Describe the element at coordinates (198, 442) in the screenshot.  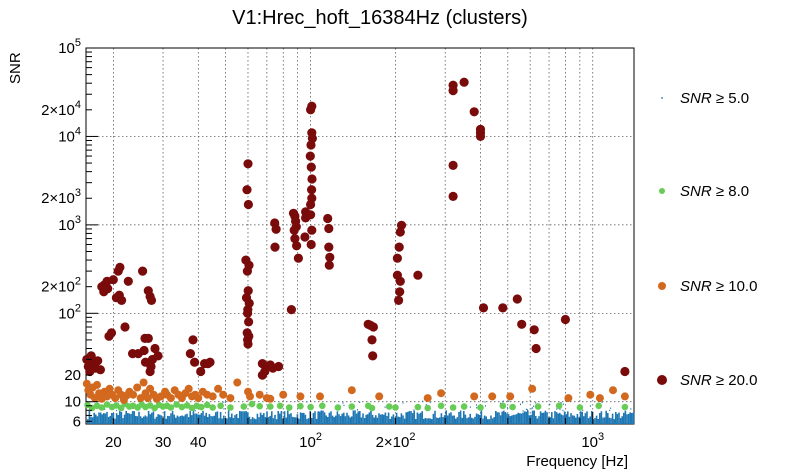
I see `tick-label: 40` at that location.